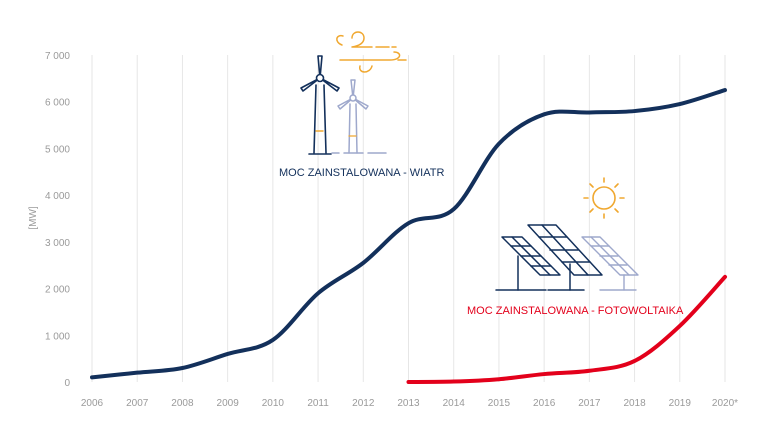 This screenshot has width=770, height=441. Describe the element at coordinates (575, 311) in the screenshot. I see `solar-series-label: MOC ZAINSTALOWANA - FOTOWOLTAIKA` at that location.